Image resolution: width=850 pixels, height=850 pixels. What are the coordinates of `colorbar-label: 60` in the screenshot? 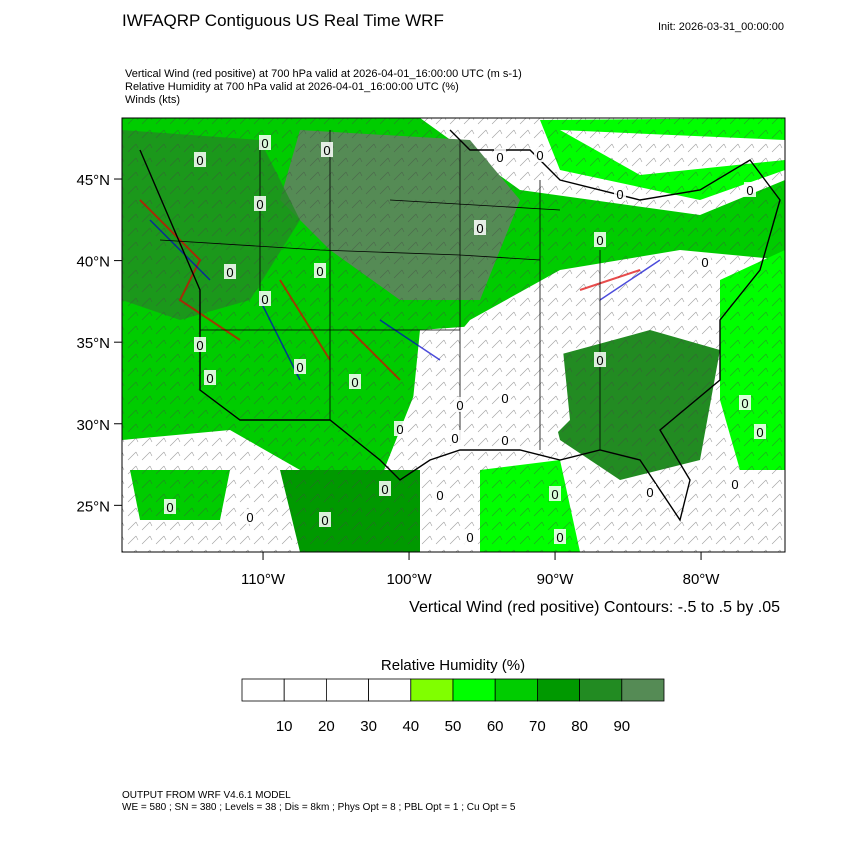 It's located at (495, 726).